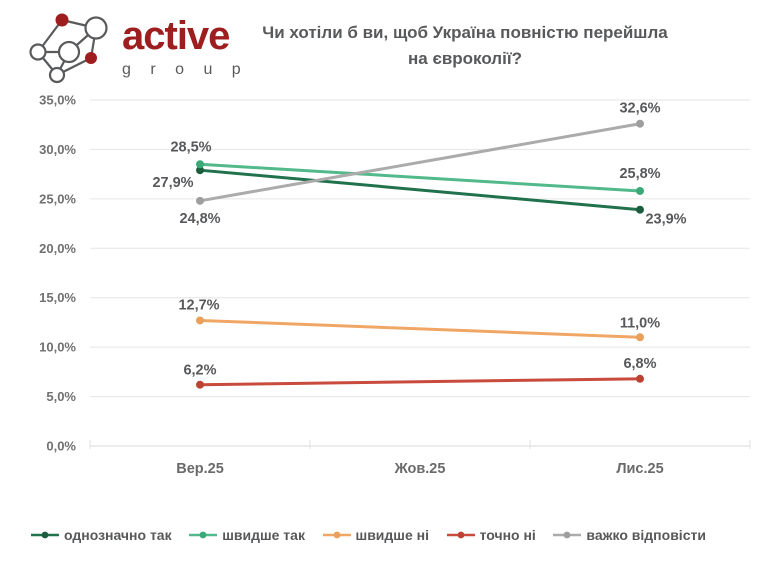  I want to click on legend-item: точно ні, so click(491, 535).